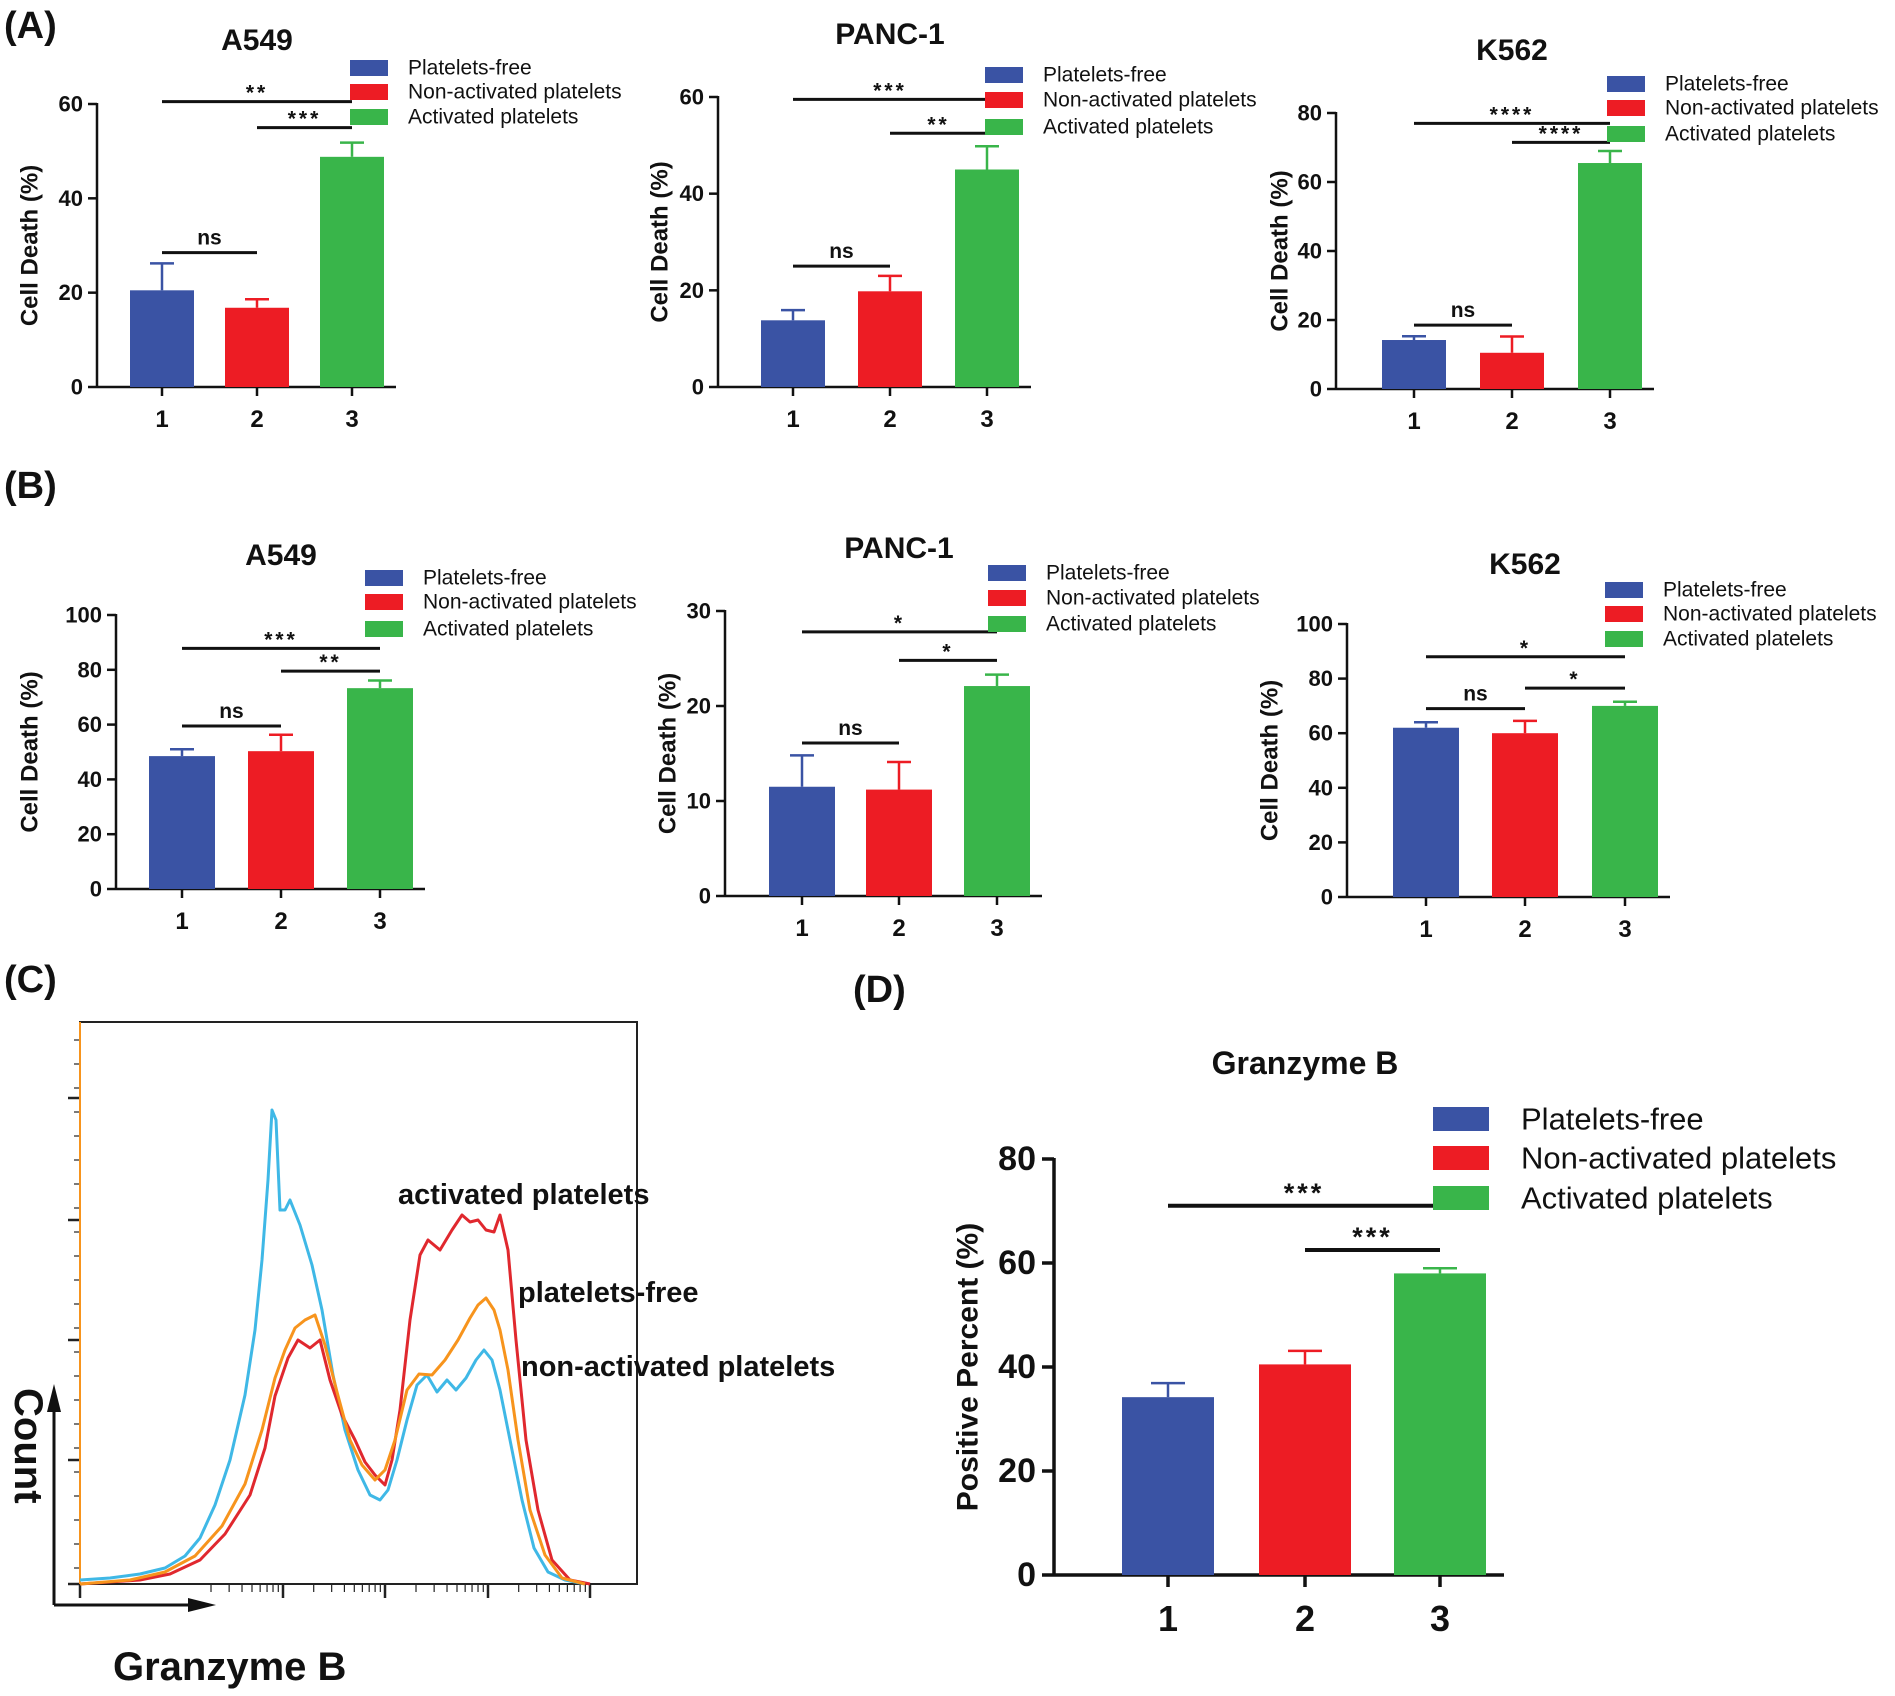  What do you see at coordinates (523, 1195) in the screenshot?
I see `label-activated-platelets: activated platelets` at bounding box center [523, 1195].